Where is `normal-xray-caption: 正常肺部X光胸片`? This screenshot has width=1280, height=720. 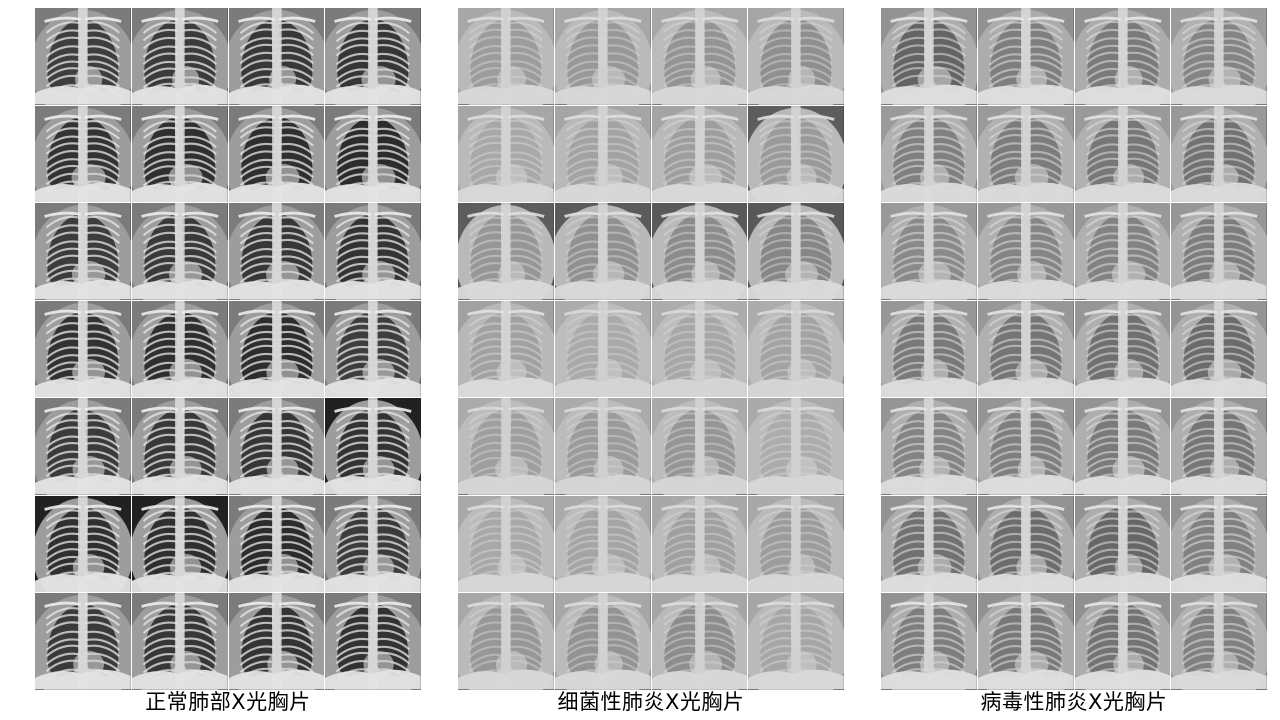 normal-xray-caption: 正常肺部X光胸片 is located at coordinates (228, 702).